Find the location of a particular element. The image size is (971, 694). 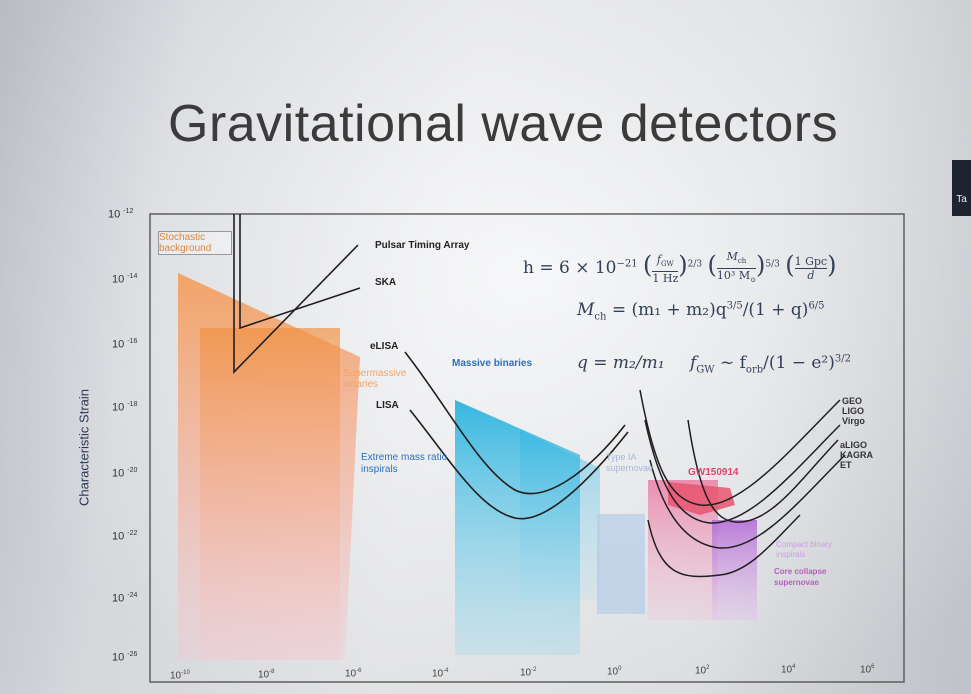

x-tick-label: 10² is located at coordinates (702, 671).